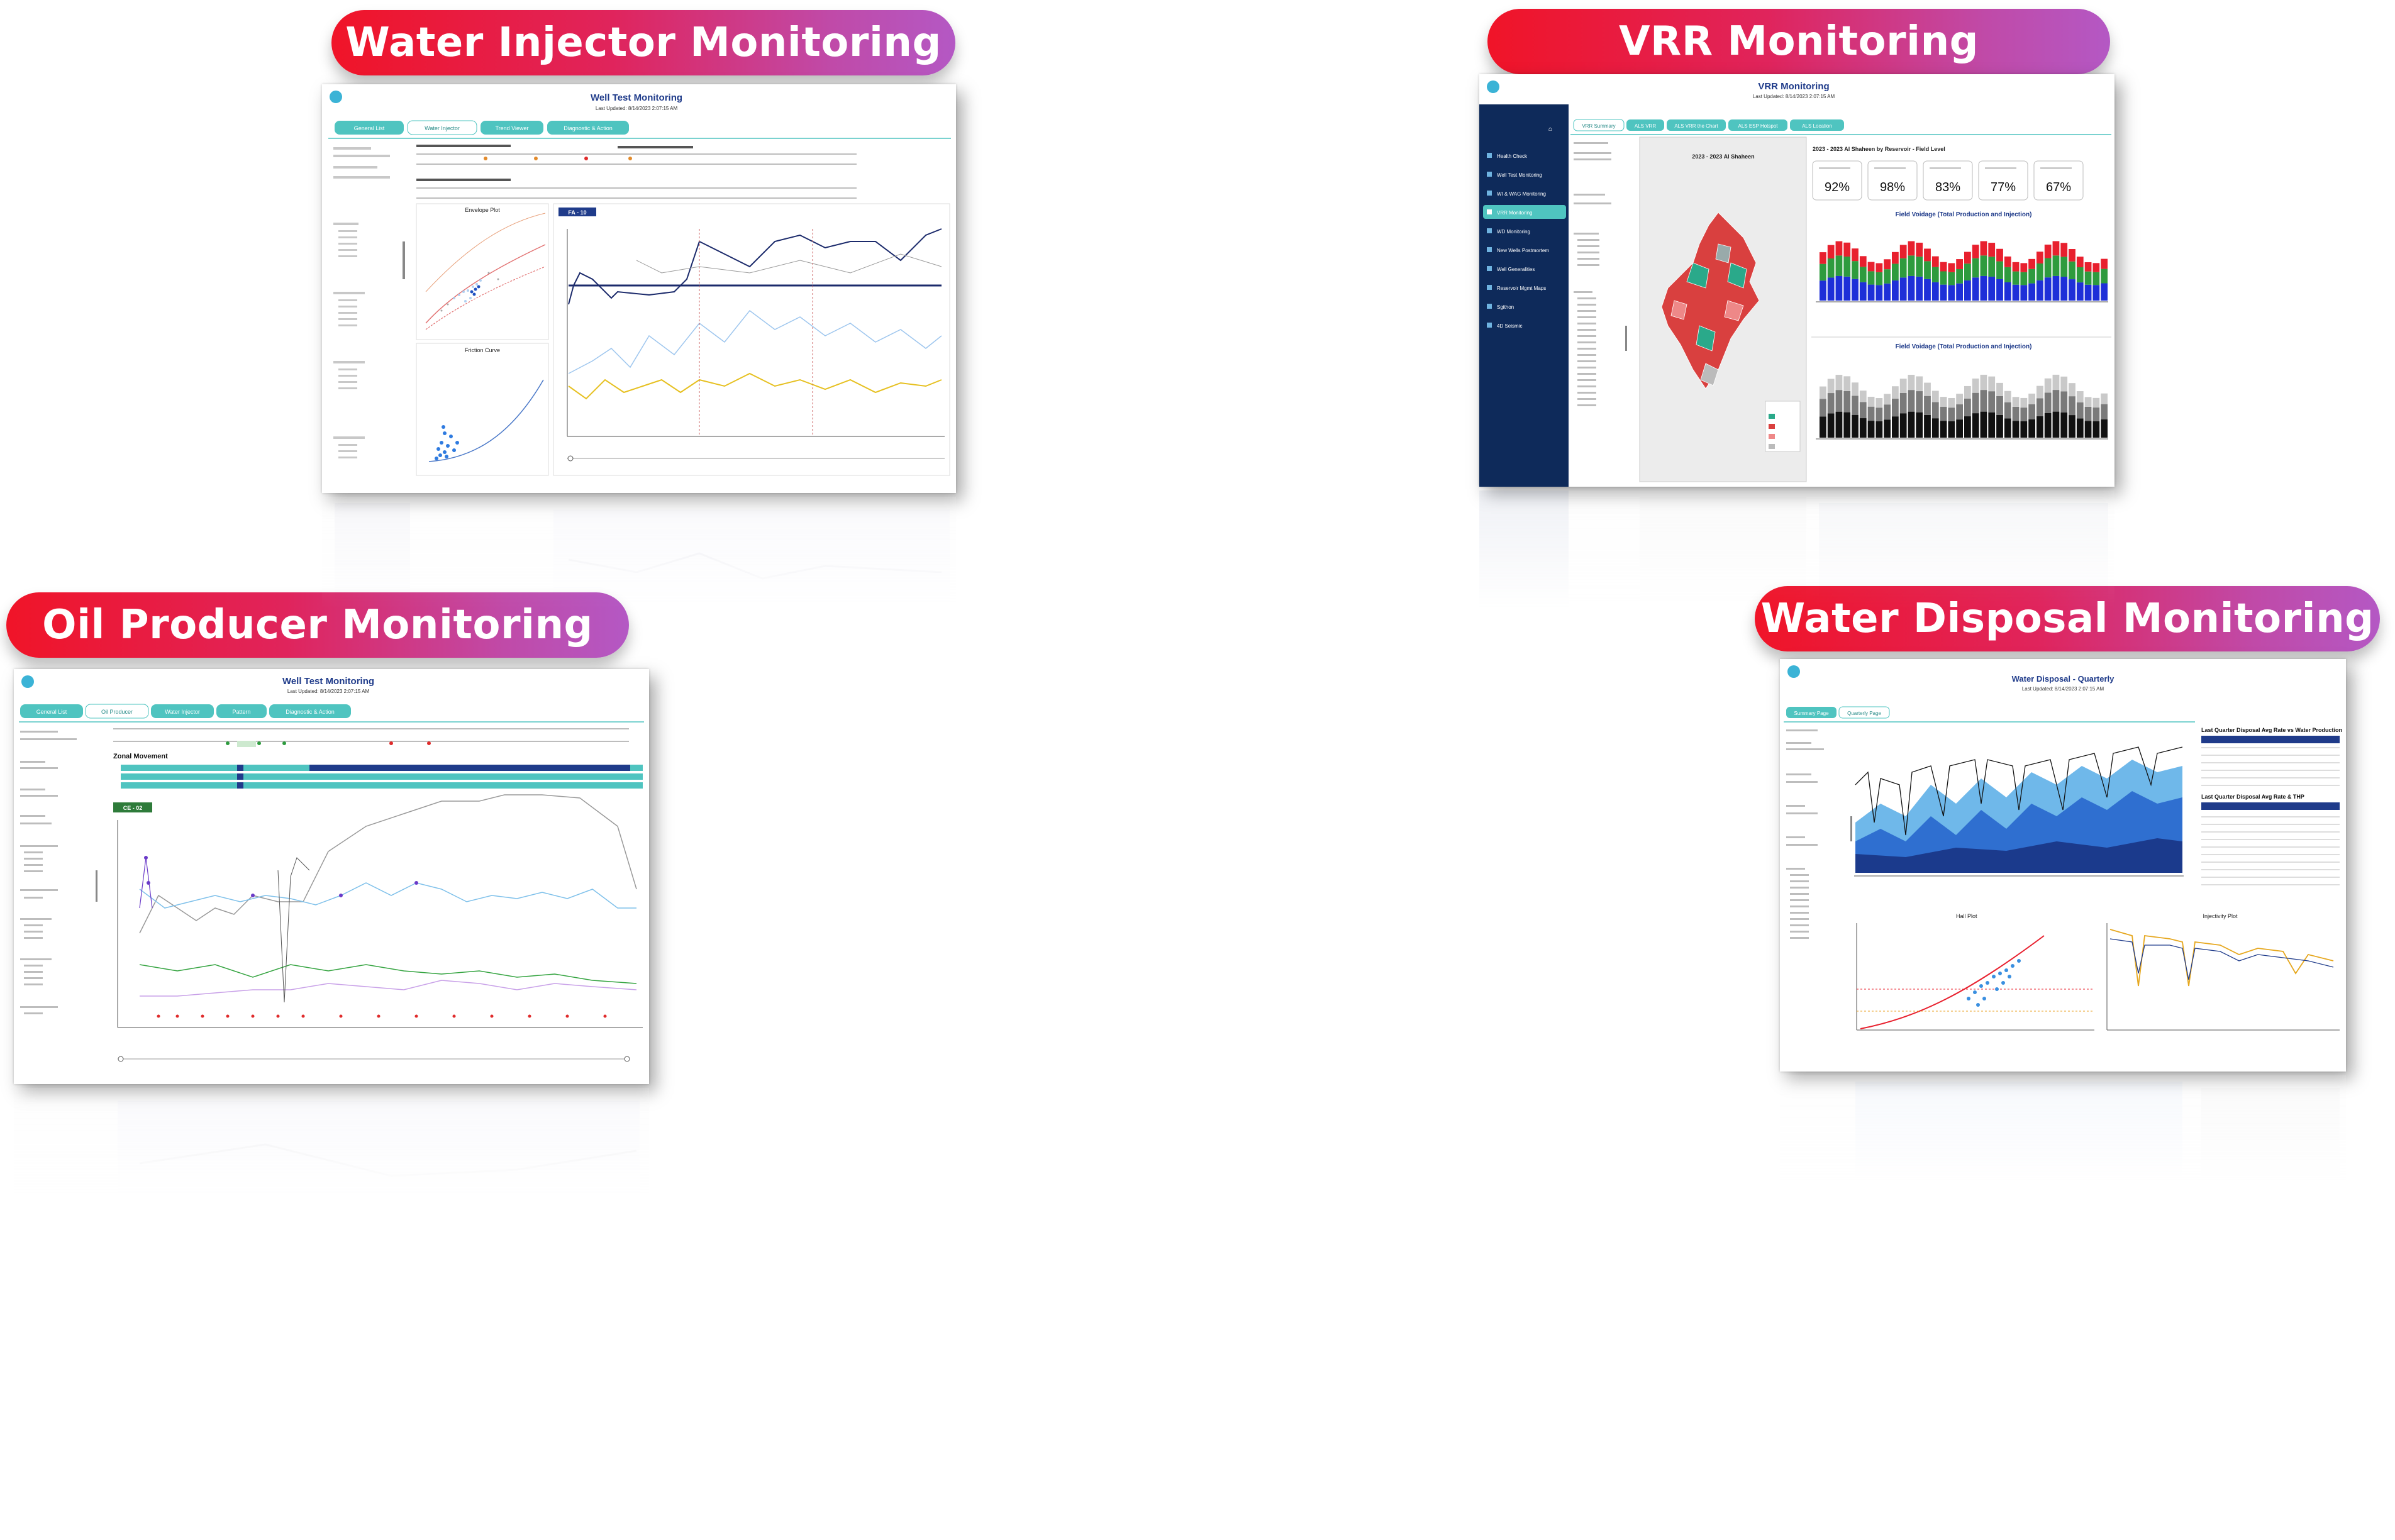 The image size is (2395, 1540). I want to click on kpi-value: 92%, so click(1837, 187).